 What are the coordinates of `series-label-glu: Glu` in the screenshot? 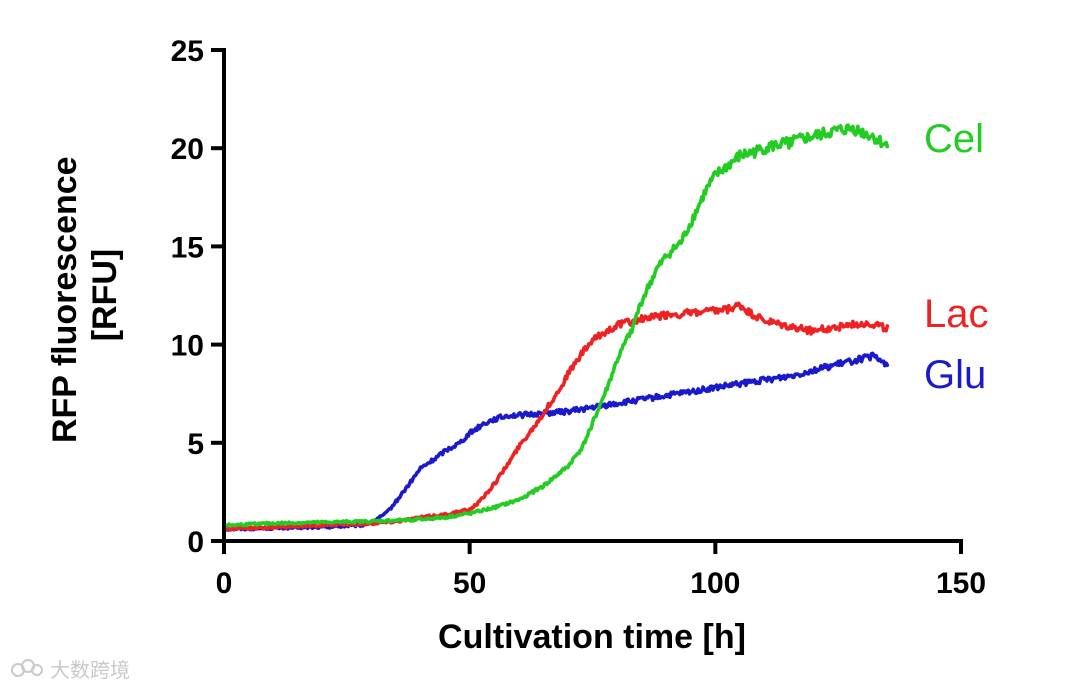 It's located at (955, 375).